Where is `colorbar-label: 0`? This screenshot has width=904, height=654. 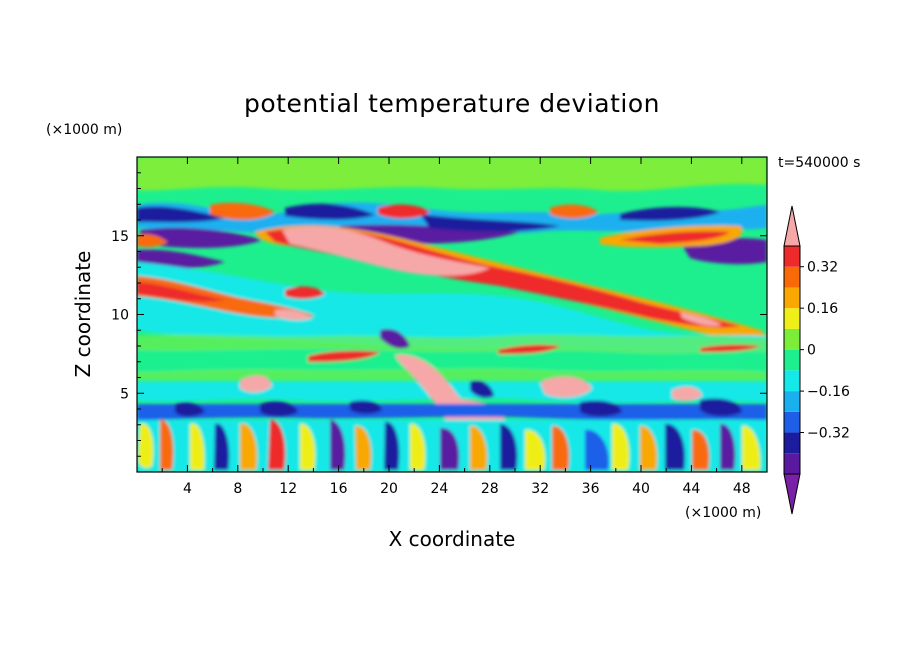 colorbar-label: 0 is located at coordinates (811, 351).